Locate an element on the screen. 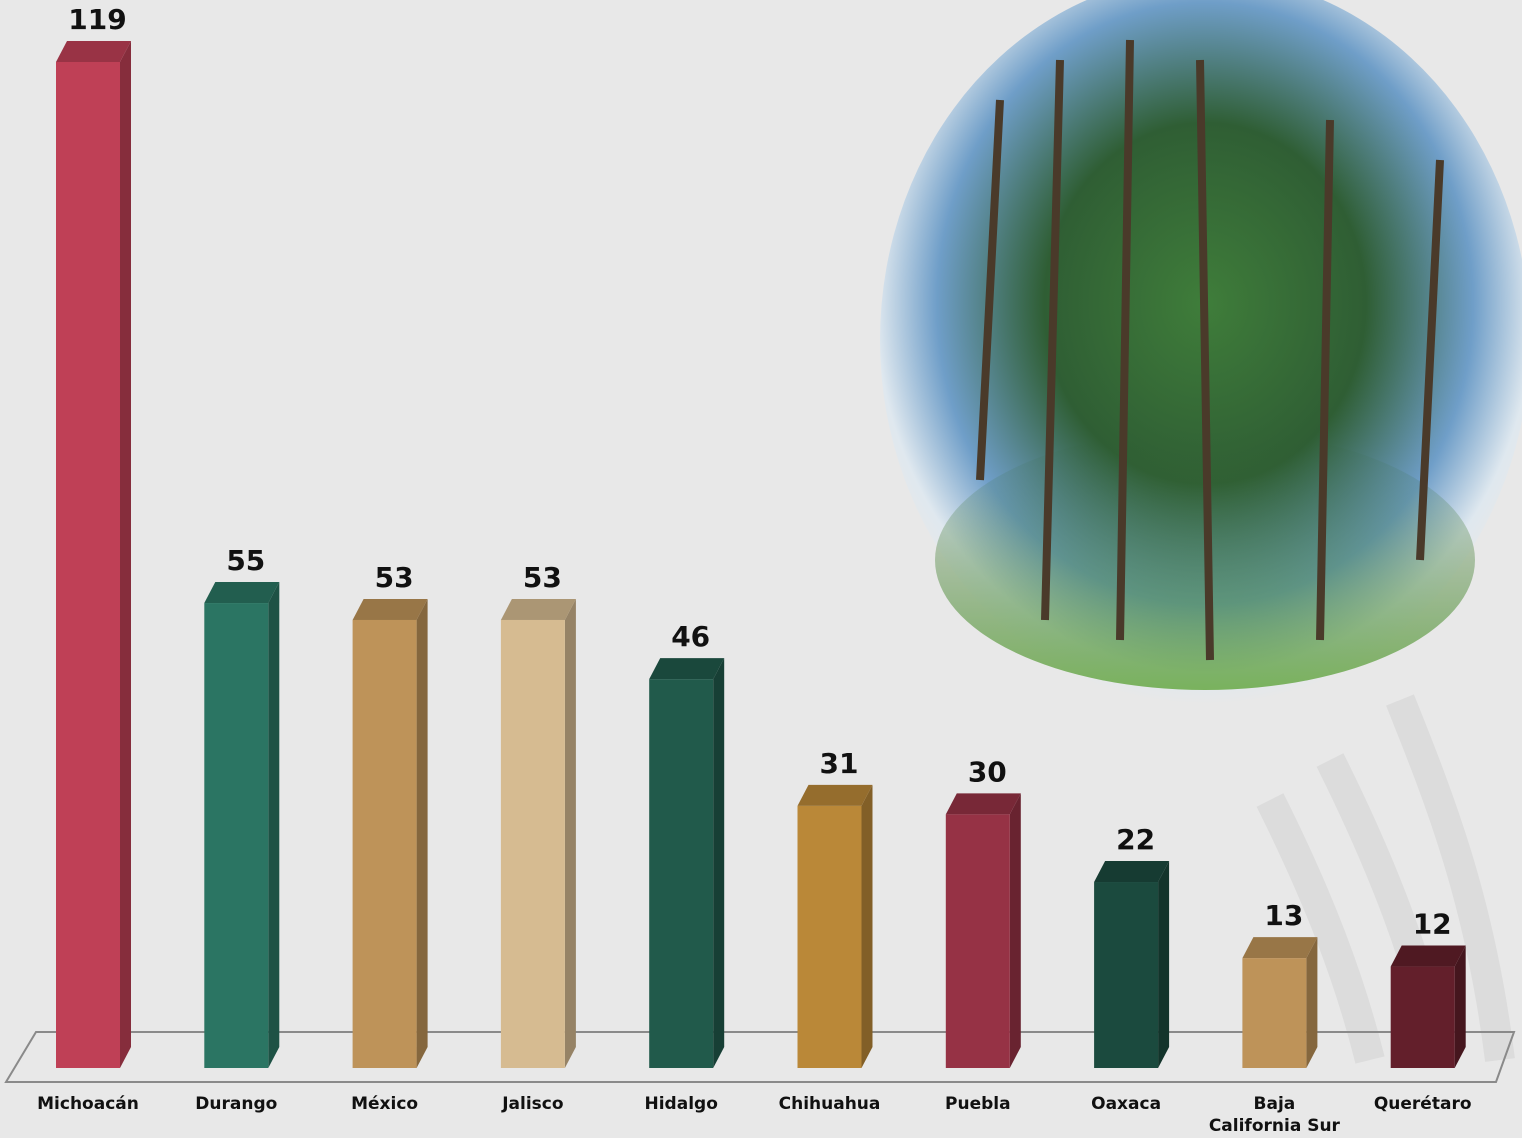 This screenshot has height=1138, width=1522. value-label: 46 is located at coordinates (690, 636).